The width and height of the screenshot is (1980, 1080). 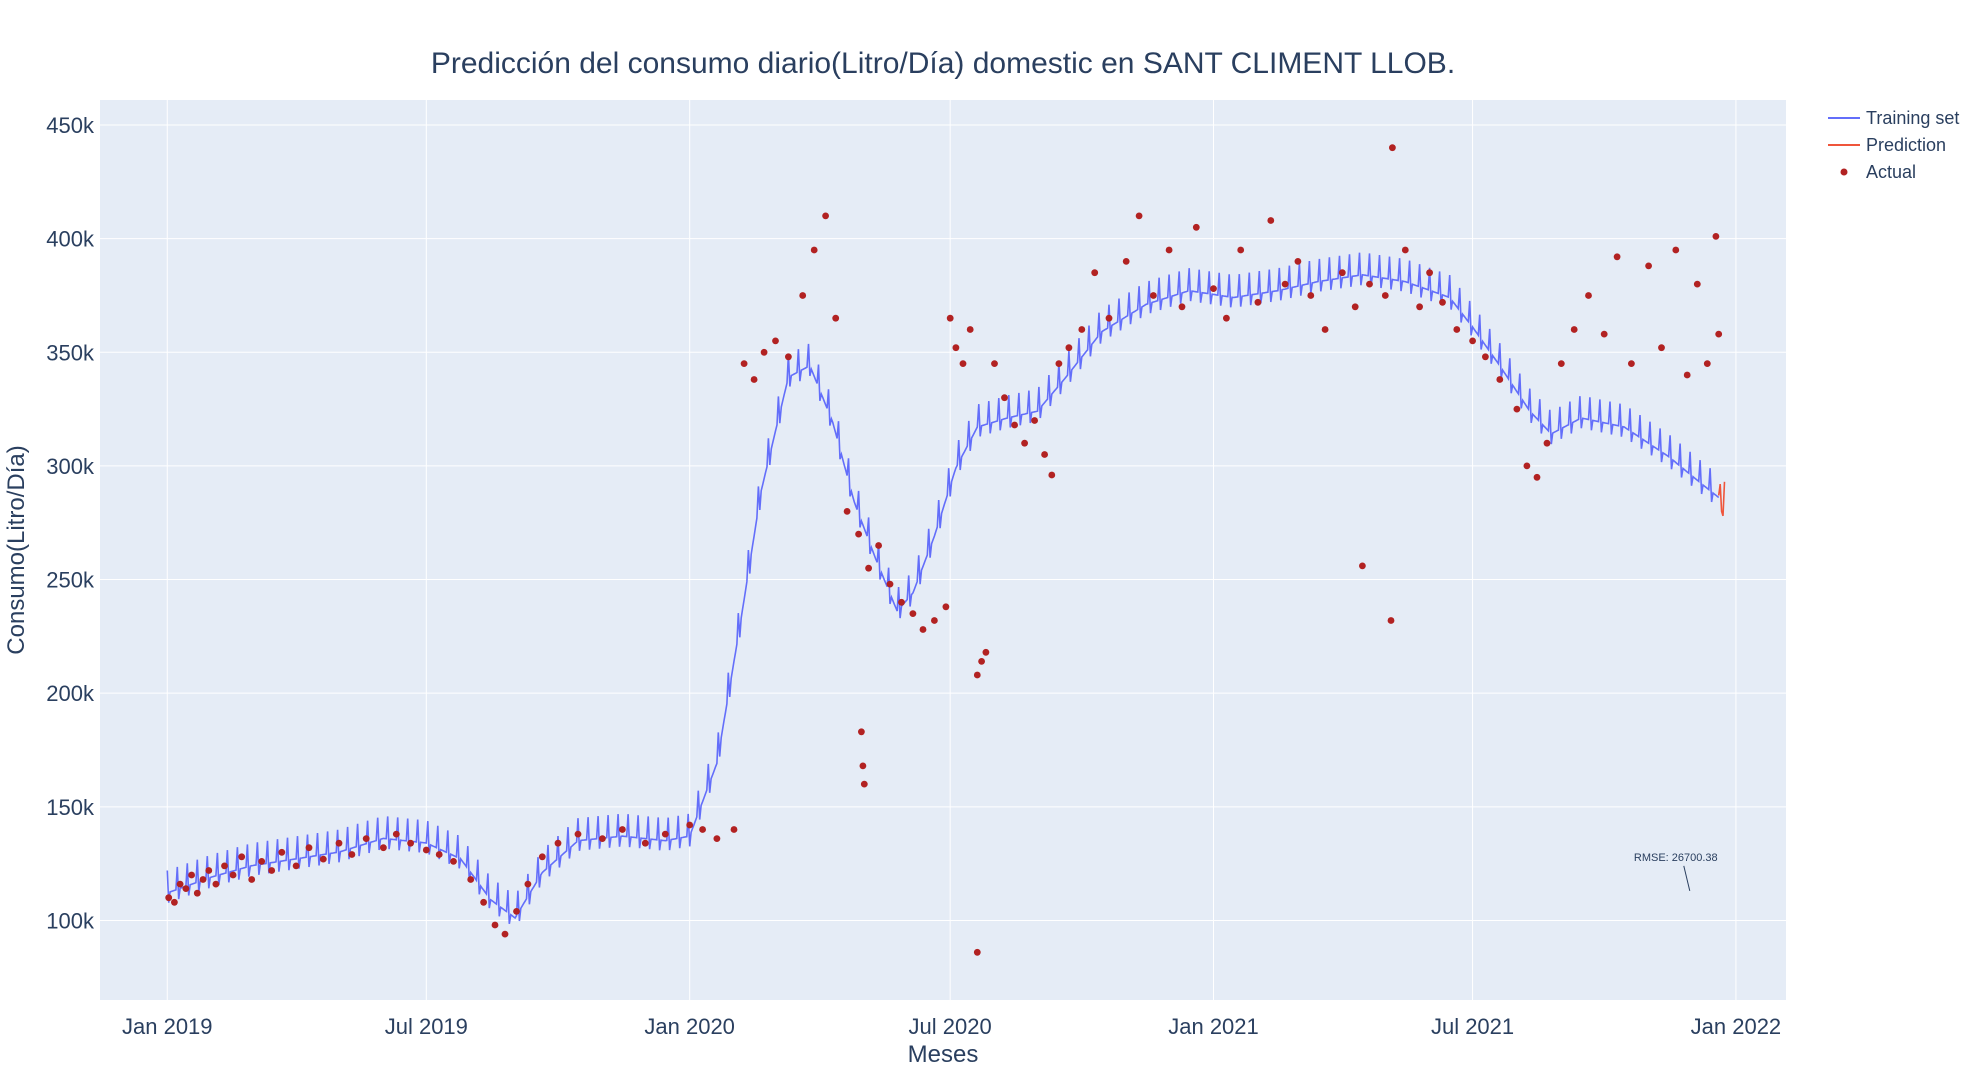 What do you see at coordinates (426, 1026) in the screenshot?
I see `x-tick-label: Jul 2019` at bounding box center [426, 1026].